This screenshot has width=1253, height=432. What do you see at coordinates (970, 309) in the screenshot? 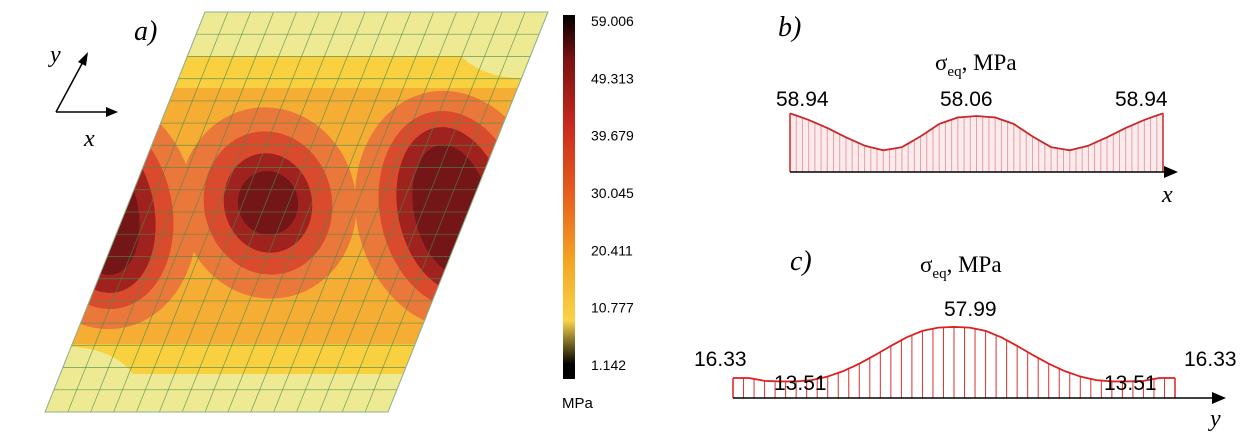
I see `panel-c-value-center: 57.99` at bounding box center [970, 309].